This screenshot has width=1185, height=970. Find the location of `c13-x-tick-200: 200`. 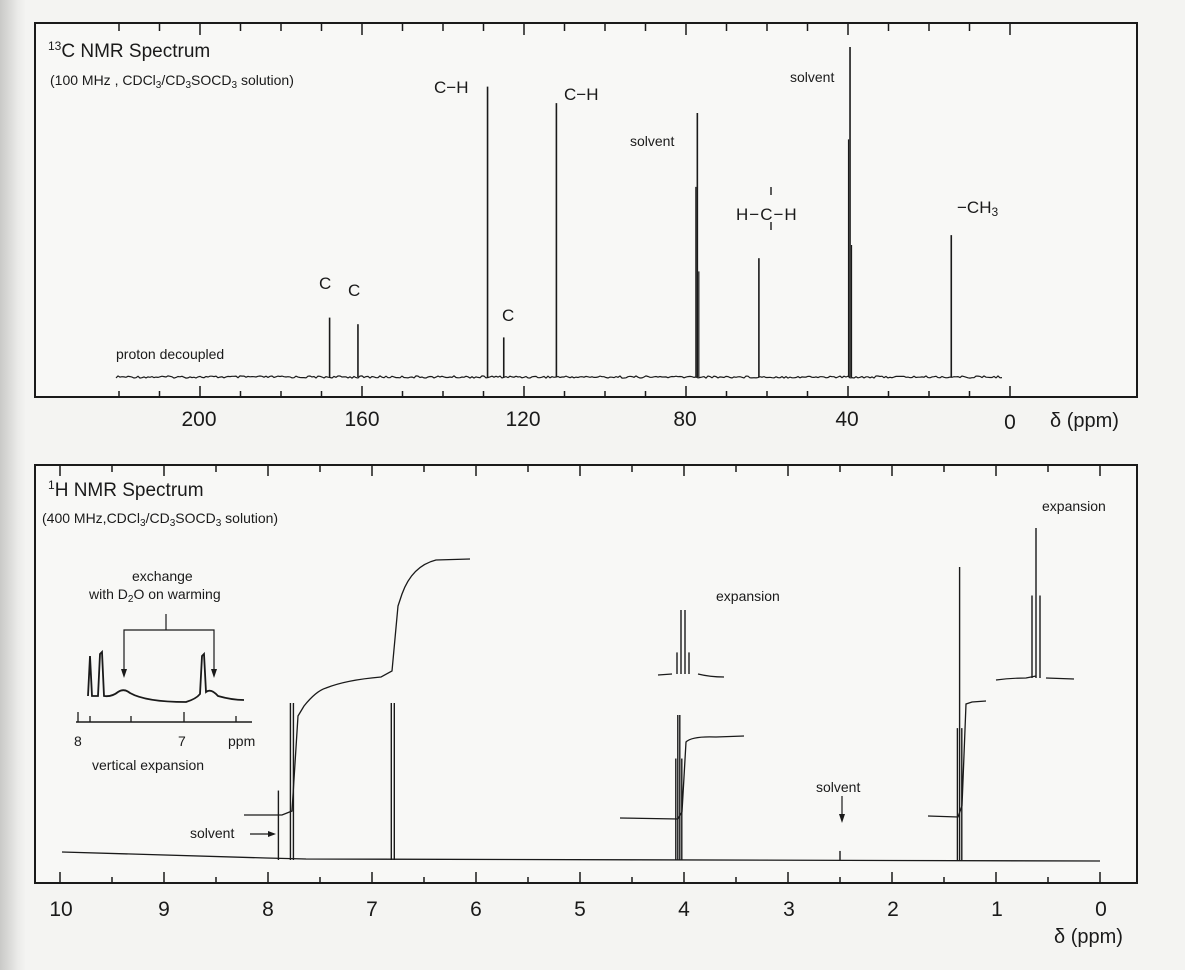

c13-x-tick-200: 200 is located at coordinates (199, 419).